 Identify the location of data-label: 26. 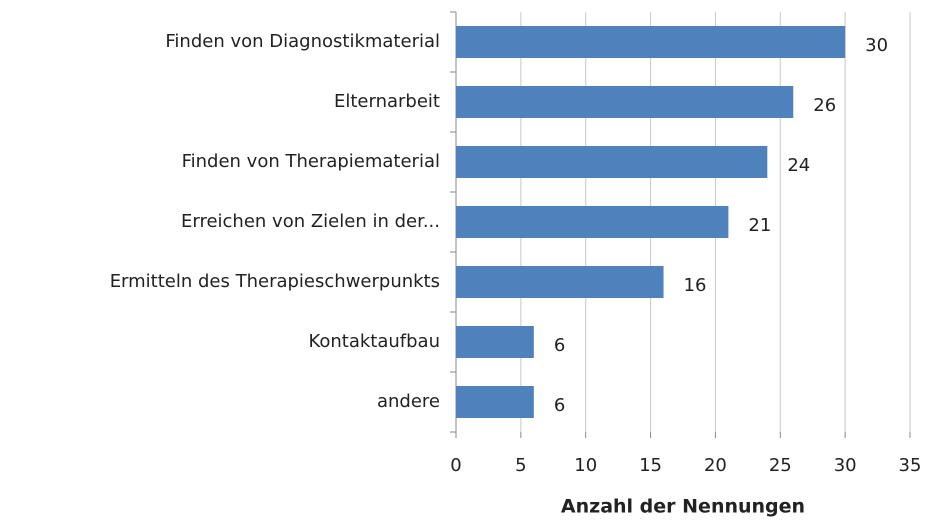
(824, 105).